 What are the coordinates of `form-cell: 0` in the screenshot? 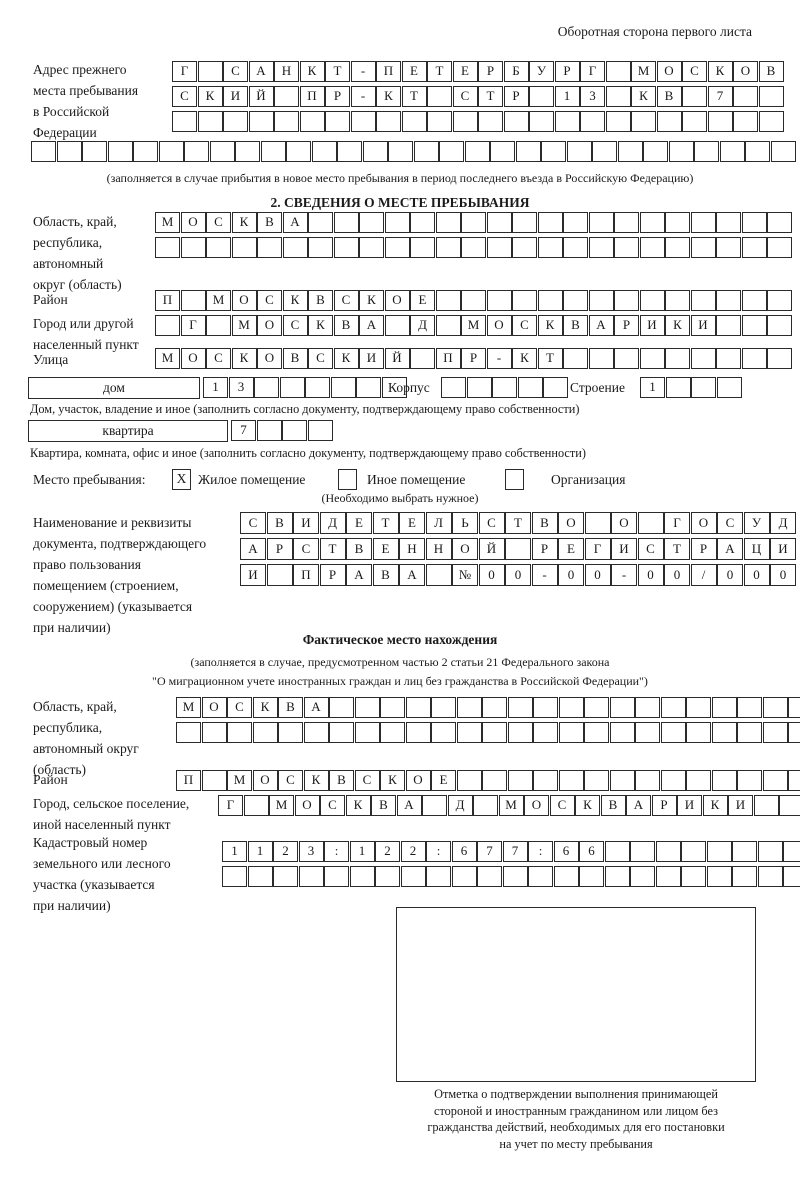 It's located at (756, 575).